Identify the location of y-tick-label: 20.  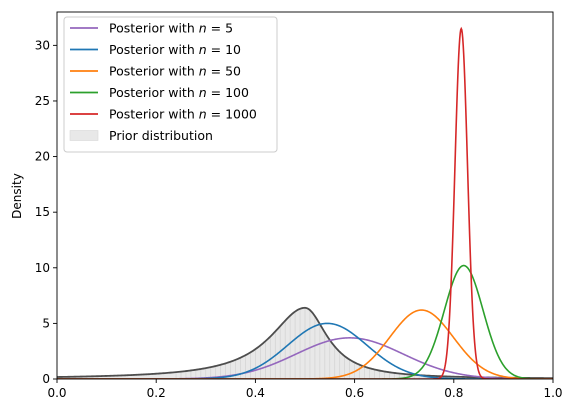
(42, 157).